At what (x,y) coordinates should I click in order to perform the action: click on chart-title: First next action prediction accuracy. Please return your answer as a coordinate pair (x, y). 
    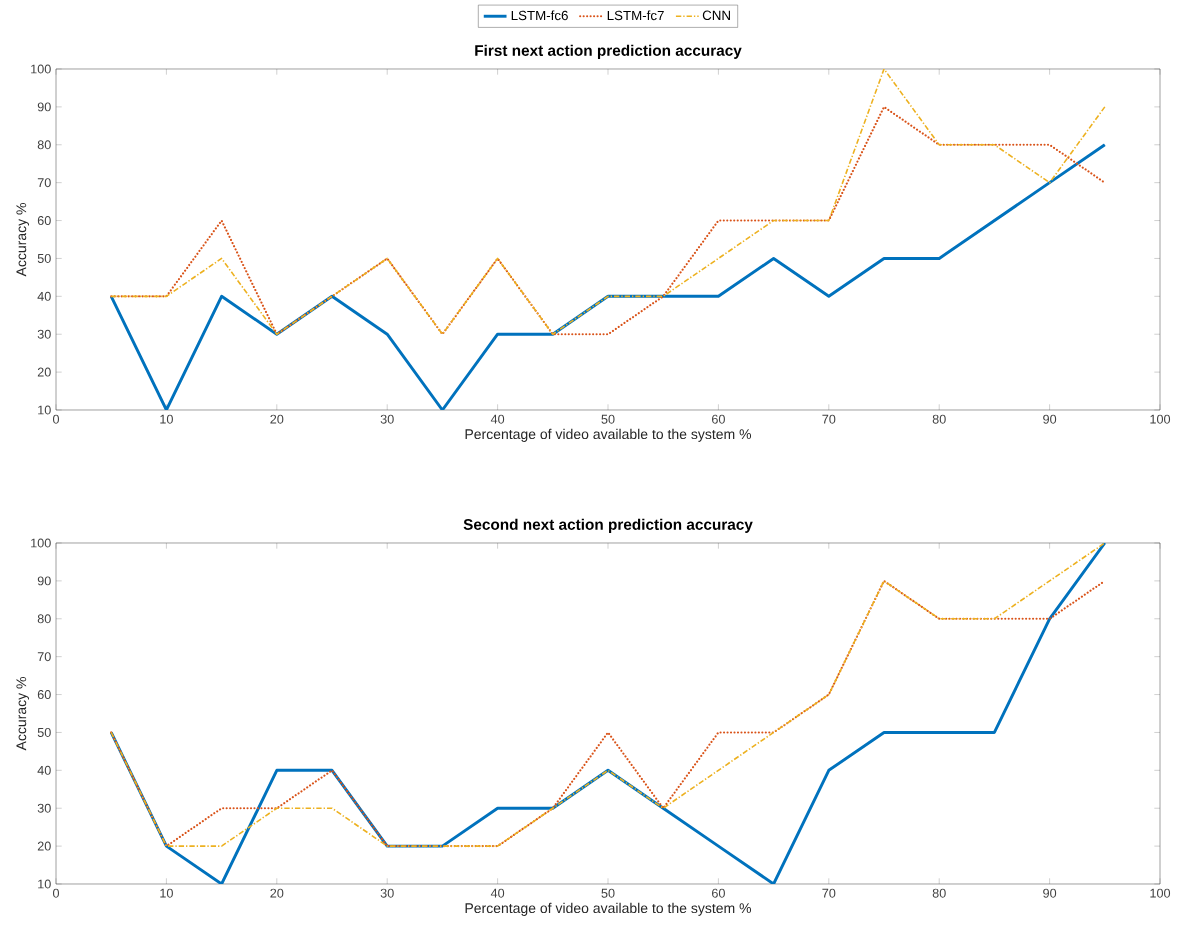
    Looking at the image, I should click on (608, 51).